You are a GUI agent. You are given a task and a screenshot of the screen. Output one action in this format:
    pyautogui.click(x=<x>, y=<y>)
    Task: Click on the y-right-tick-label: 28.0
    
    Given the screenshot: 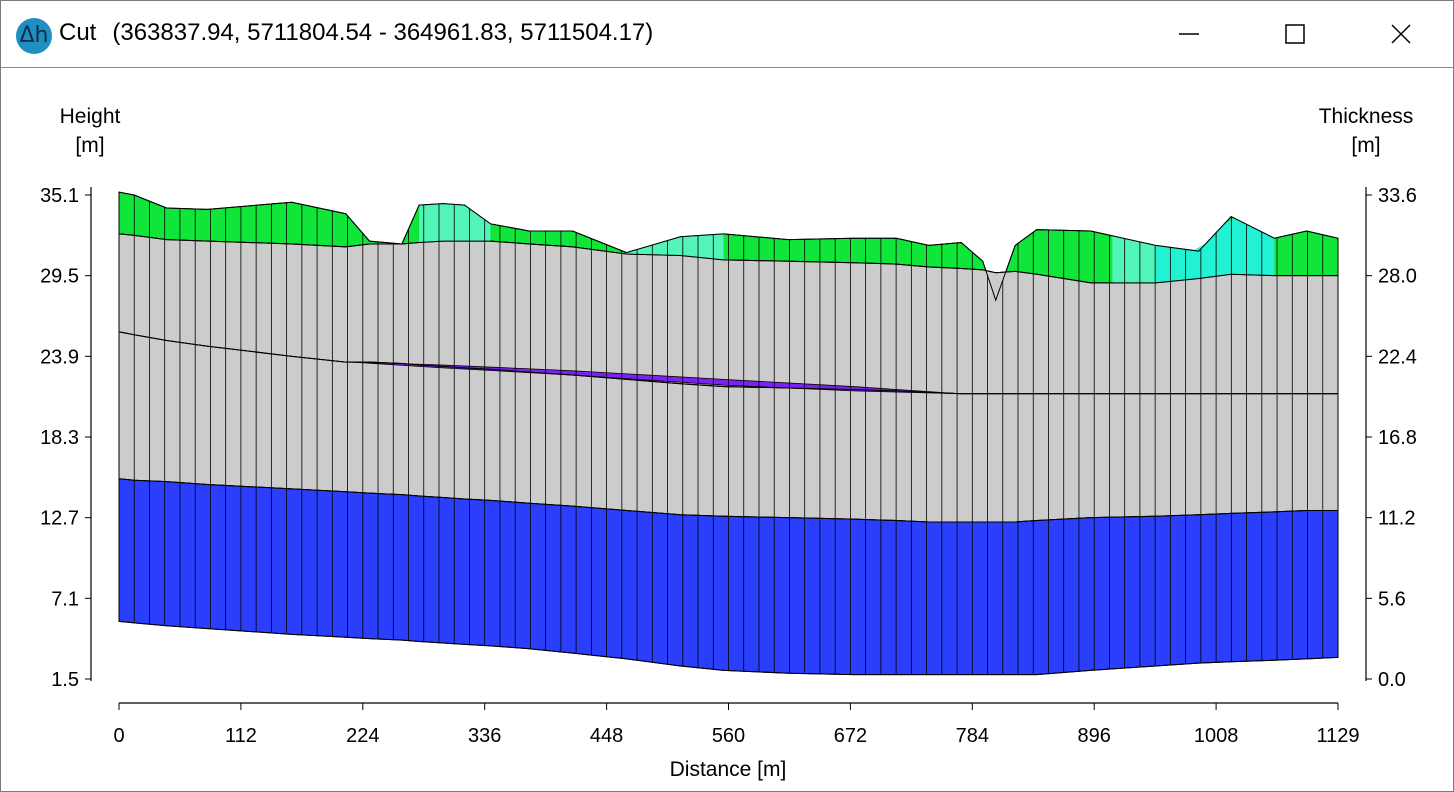 What is the action you would take?
    pyautogui.click(x=1397, y=277)
    